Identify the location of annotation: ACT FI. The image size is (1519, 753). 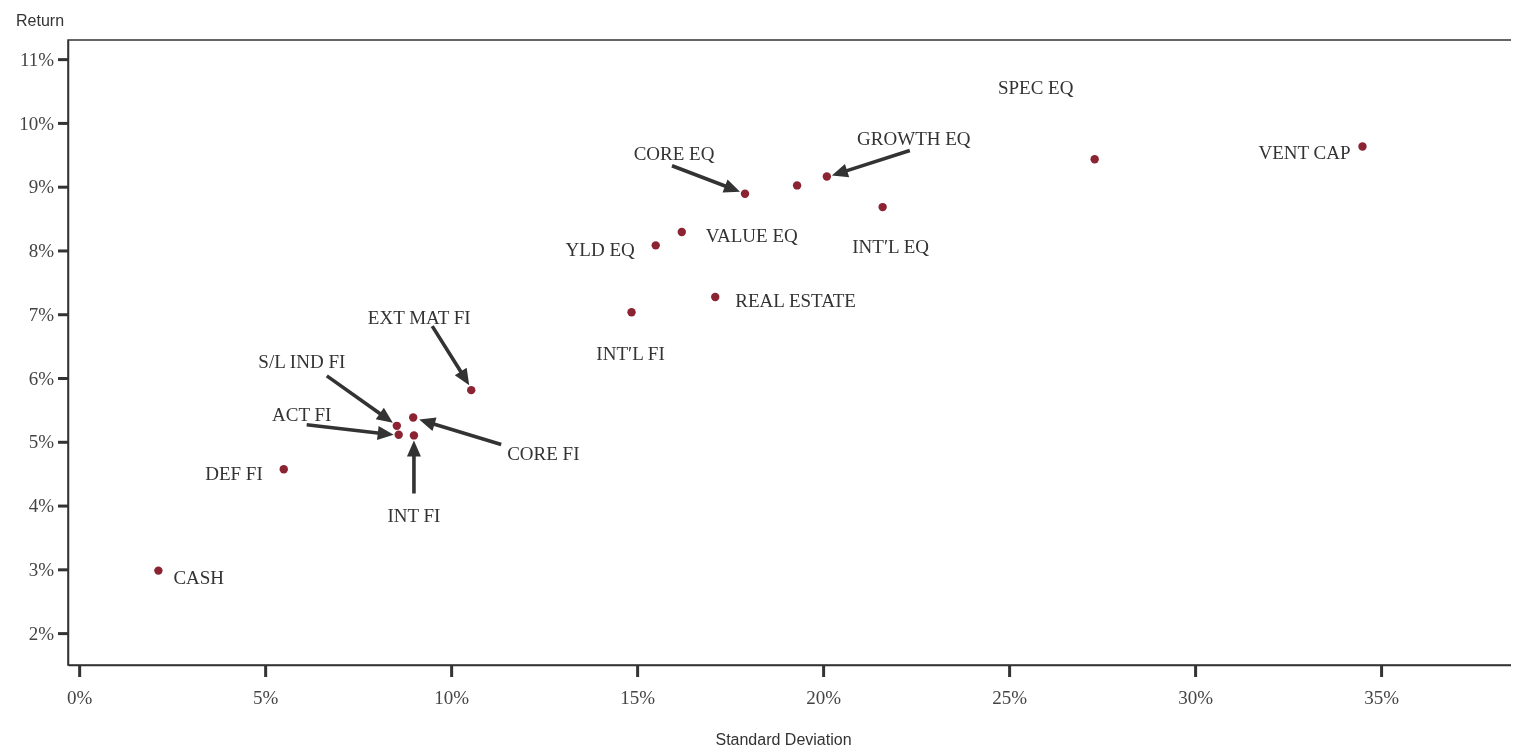
(302, 414).